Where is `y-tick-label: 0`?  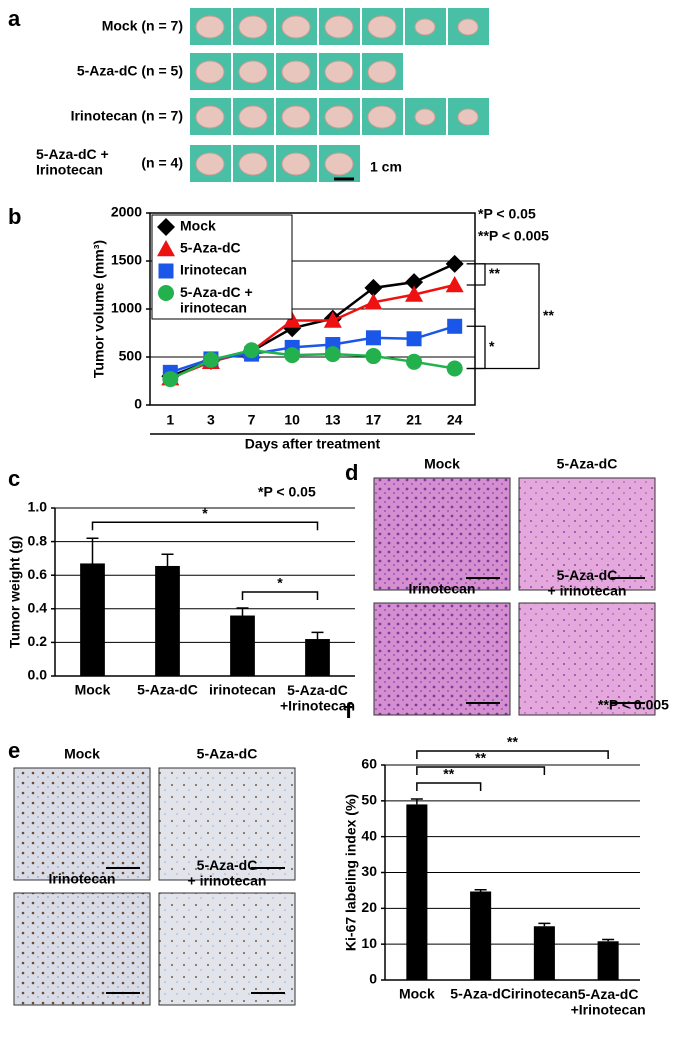
y-tick-label: 0 is located at coordinates (138, 404).